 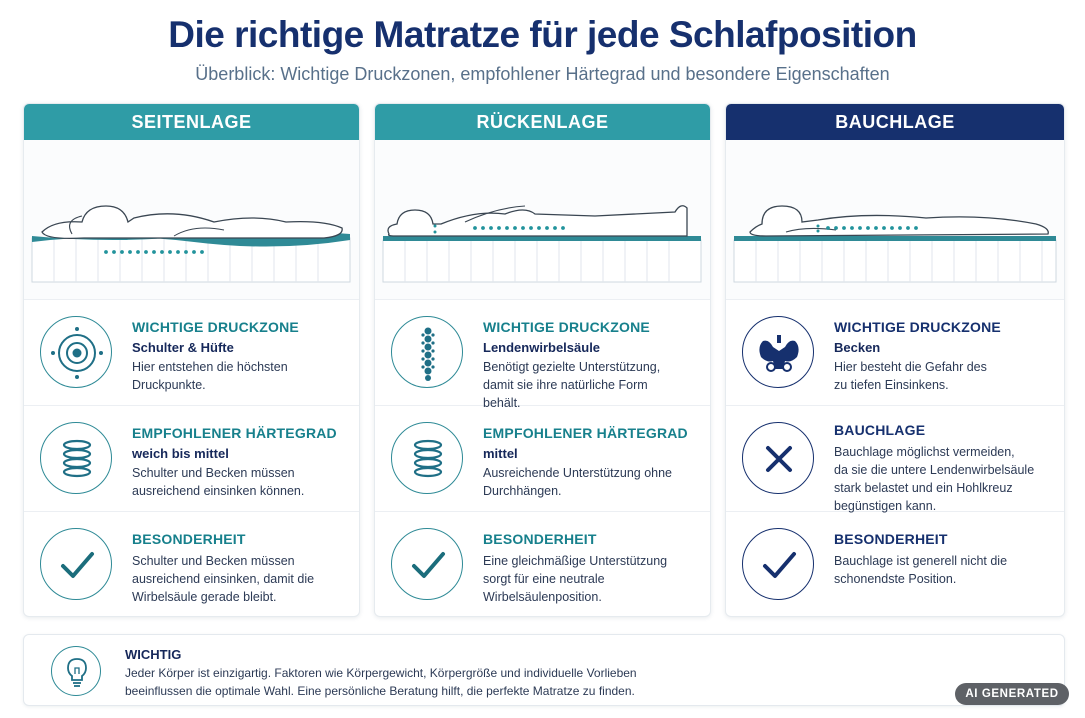 I want to click on column-header: BAUCHLAGE, so click(x=895, y=122).